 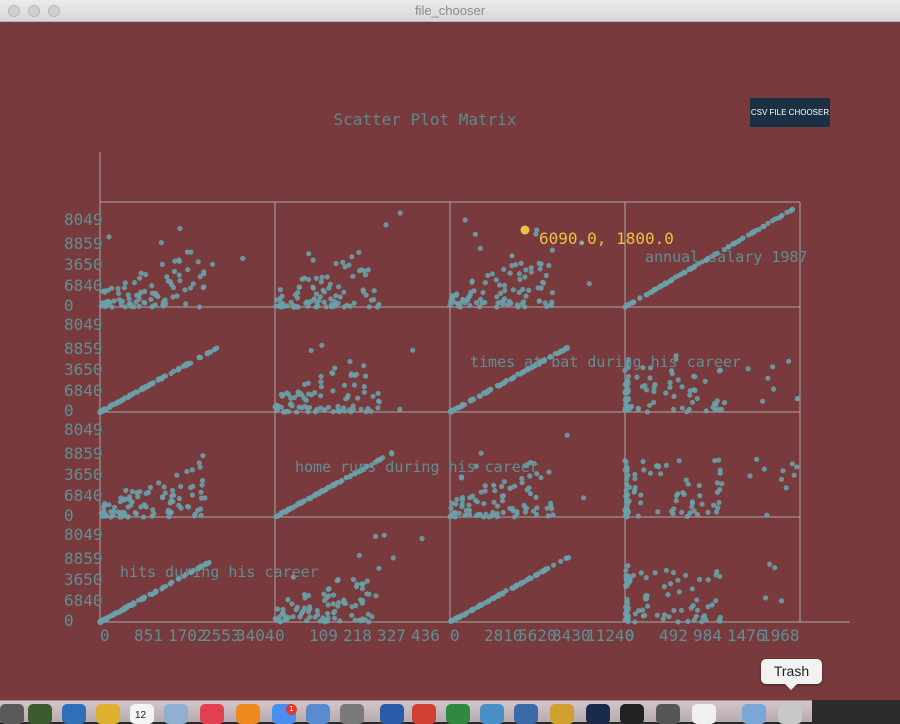 I want to click on trash-icon, so click(x=790, y=714).